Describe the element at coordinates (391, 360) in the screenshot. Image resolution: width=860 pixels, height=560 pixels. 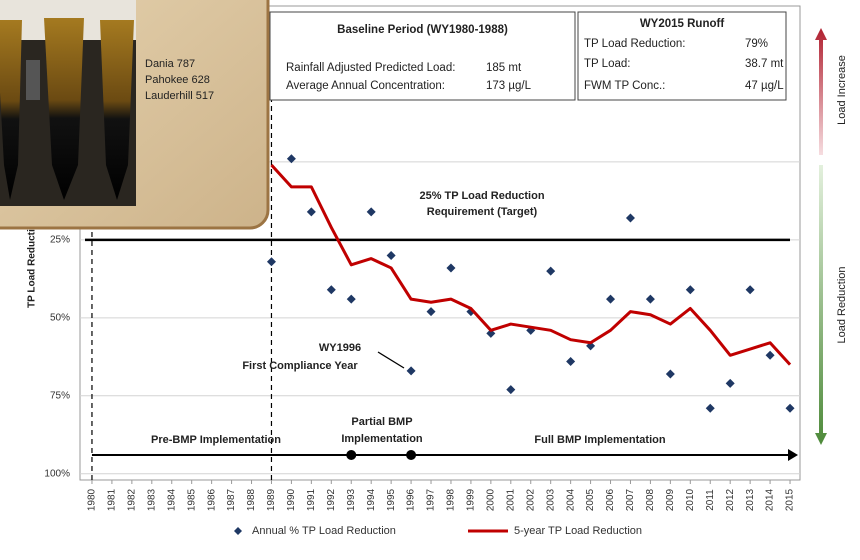
I see `annotation-arrow` at that location.